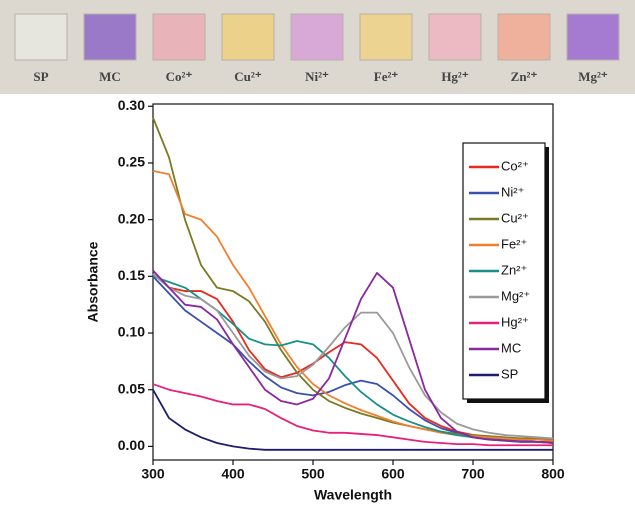  I want to click on y-axis-label: Absorbance, so click(93, 281).